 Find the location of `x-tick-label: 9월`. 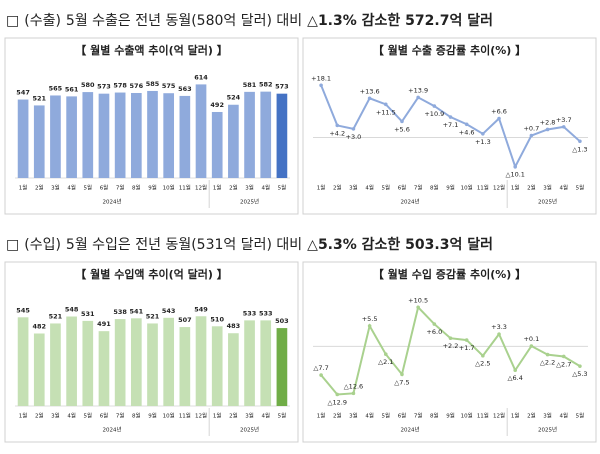

x-tick-label: 9월 is located at coordinates (152, 416).